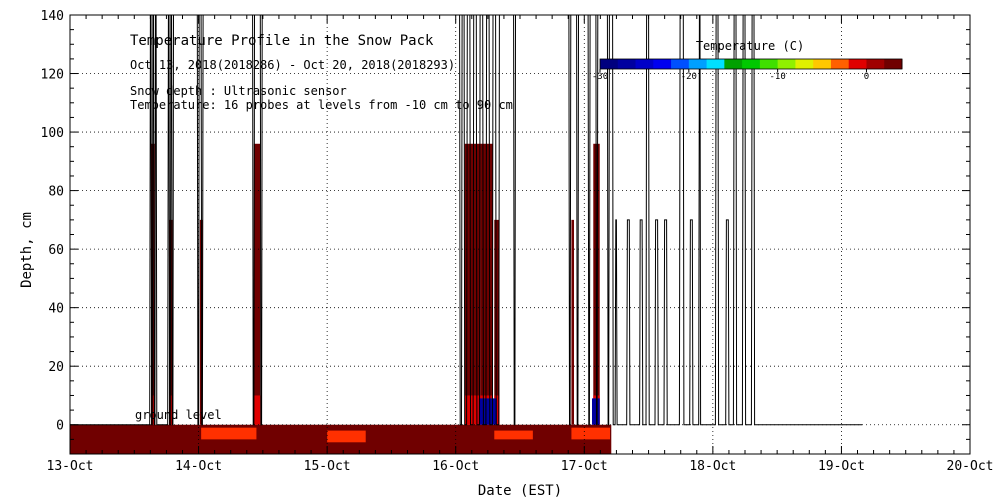 This screenshot has height=504, width=1000. I want to click on y-tick-label-1: 20, so click(56, 367).